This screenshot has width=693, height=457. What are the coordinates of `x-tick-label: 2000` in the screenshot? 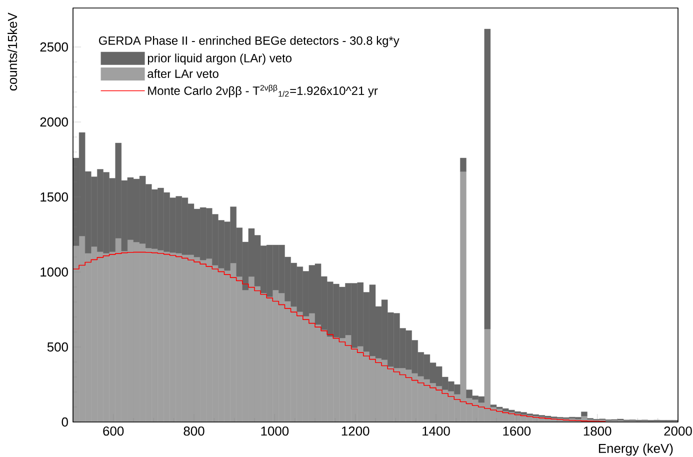 It's located at (678, 431).